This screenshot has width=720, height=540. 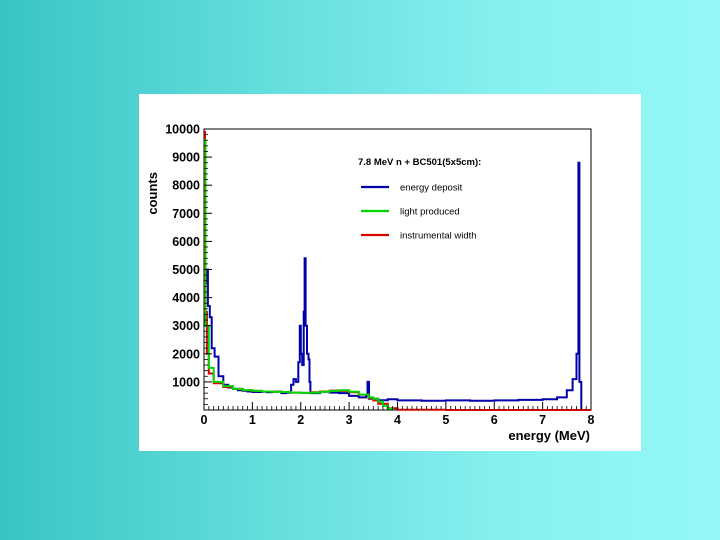 I want to click on x-tick-label-8: 8, so click(x=591, y=420).